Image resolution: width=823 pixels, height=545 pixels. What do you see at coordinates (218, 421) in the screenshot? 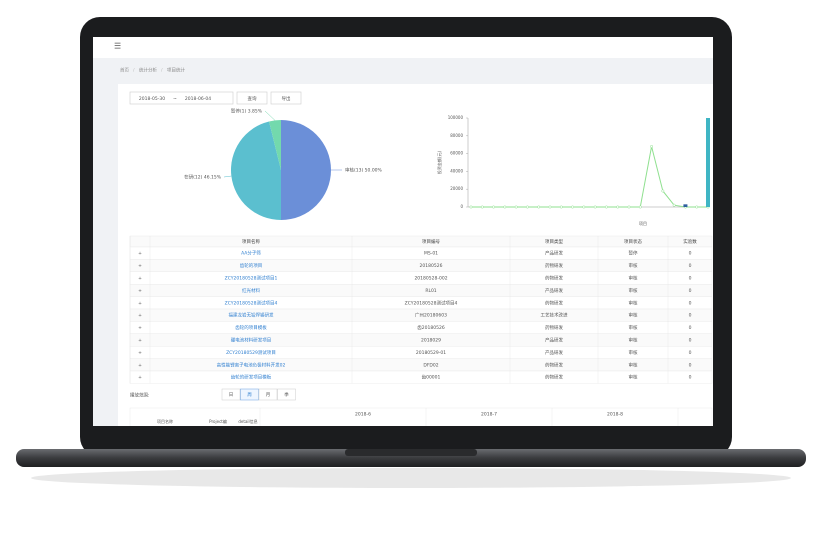
I see `timeline-column: Project编` at bounding box center [218, 421].